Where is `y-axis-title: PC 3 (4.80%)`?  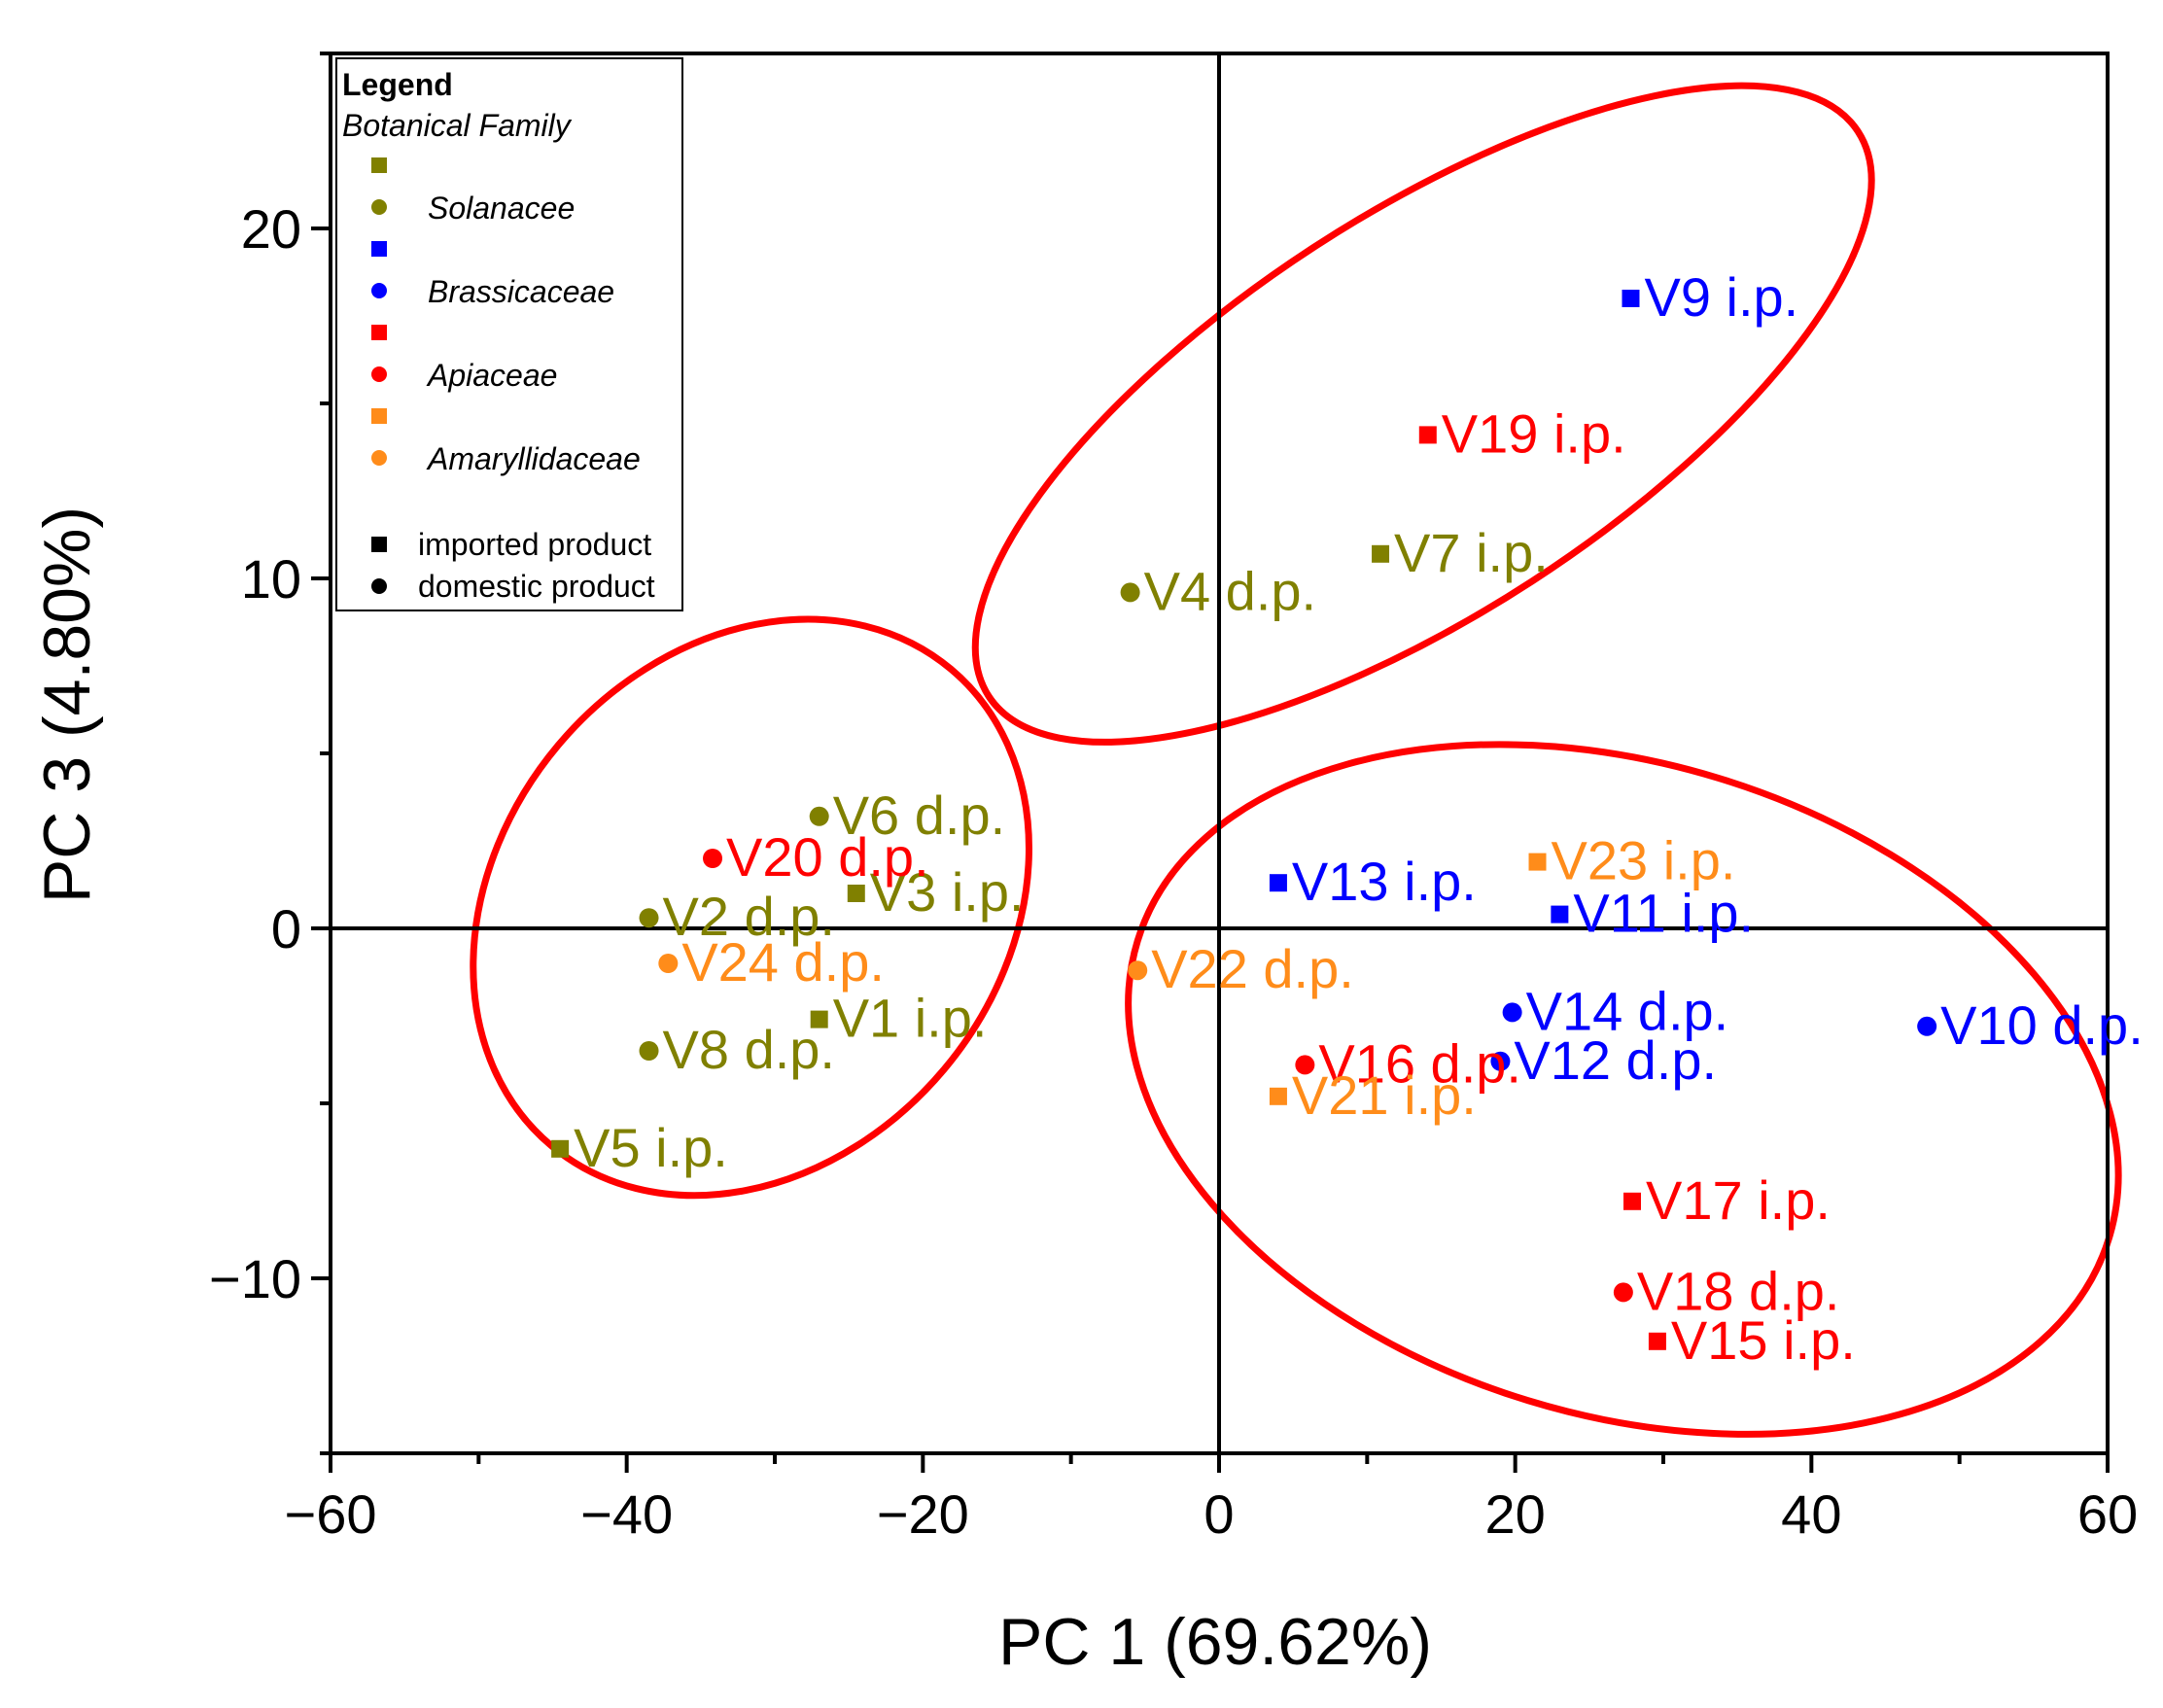
y-axis-title: PC 3 (4.80%) is located at coordinates (67, 704).